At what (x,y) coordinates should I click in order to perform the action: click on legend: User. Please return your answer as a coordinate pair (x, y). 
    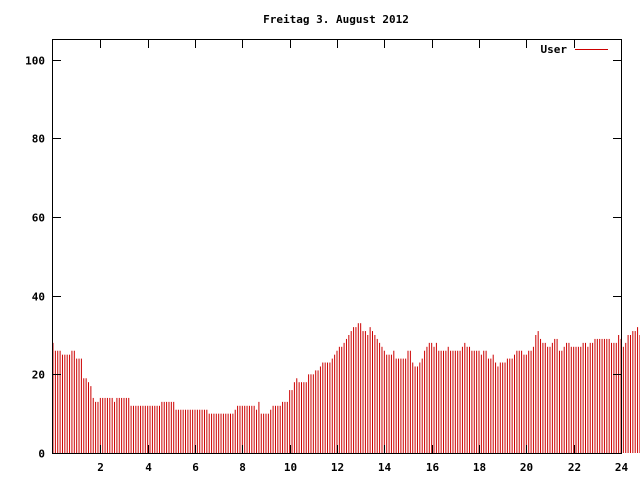
    Looking at the image, I should click on (574, 49).